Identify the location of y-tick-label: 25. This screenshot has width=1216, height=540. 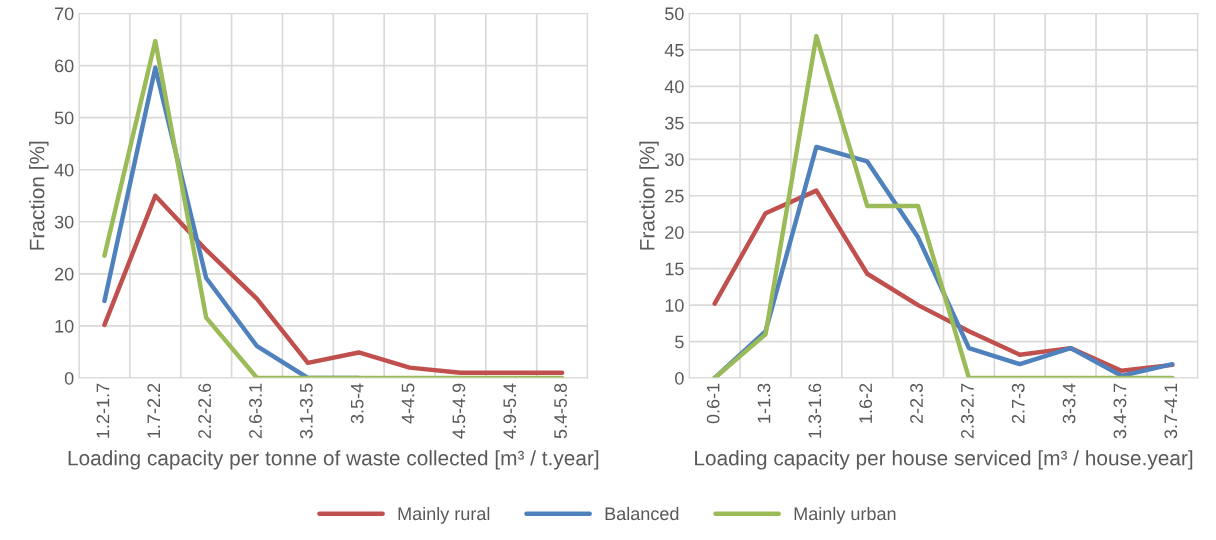
(674, 196).